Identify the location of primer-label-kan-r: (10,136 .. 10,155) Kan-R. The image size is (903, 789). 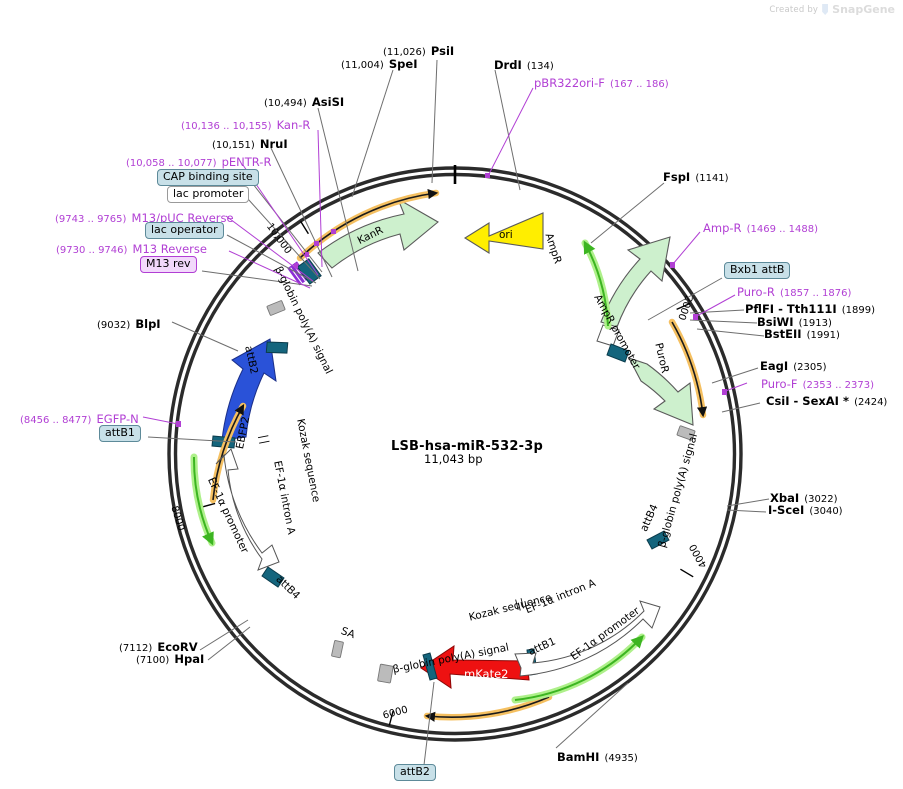
(246, 125).